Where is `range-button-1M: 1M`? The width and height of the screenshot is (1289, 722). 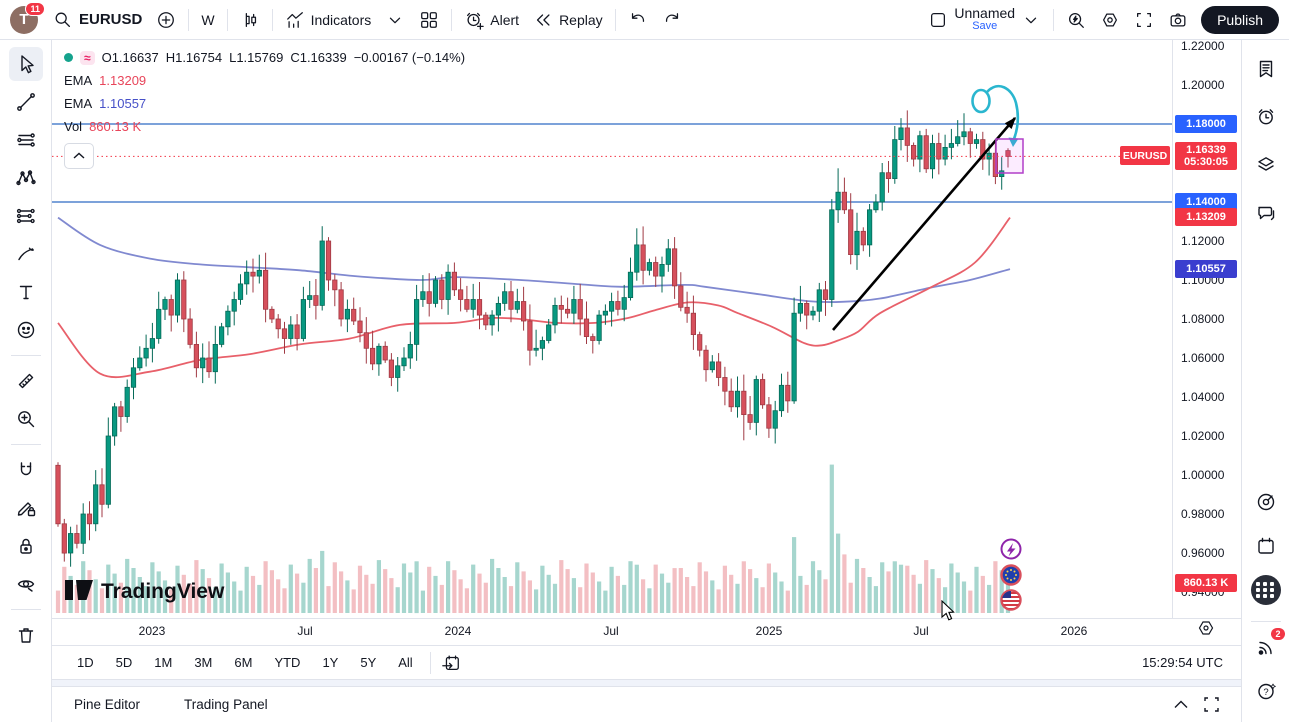
range-button-1M: 1M is located at coordinates (163, 662).